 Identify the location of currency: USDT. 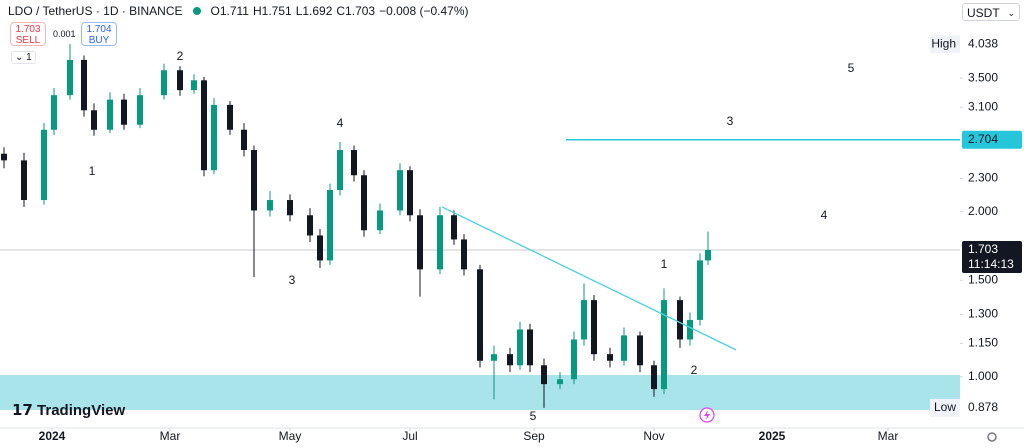
(983, 13).